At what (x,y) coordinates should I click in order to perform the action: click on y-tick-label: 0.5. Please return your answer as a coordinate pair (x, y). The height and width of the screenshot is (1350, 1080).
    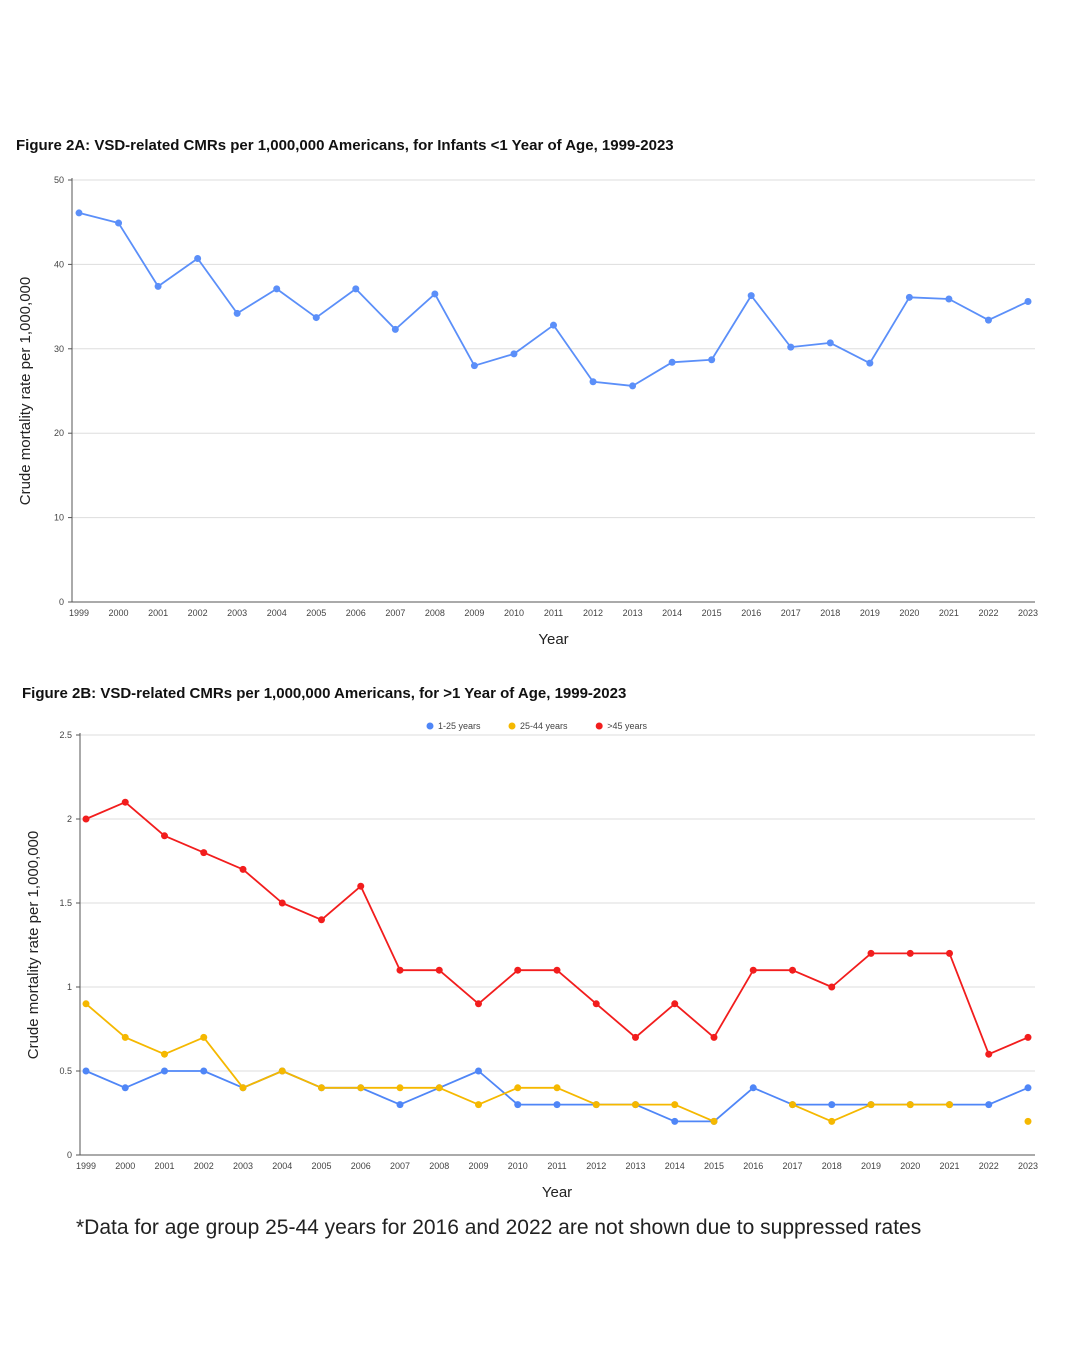
    Looking at the image, I should click on (65, 1071).